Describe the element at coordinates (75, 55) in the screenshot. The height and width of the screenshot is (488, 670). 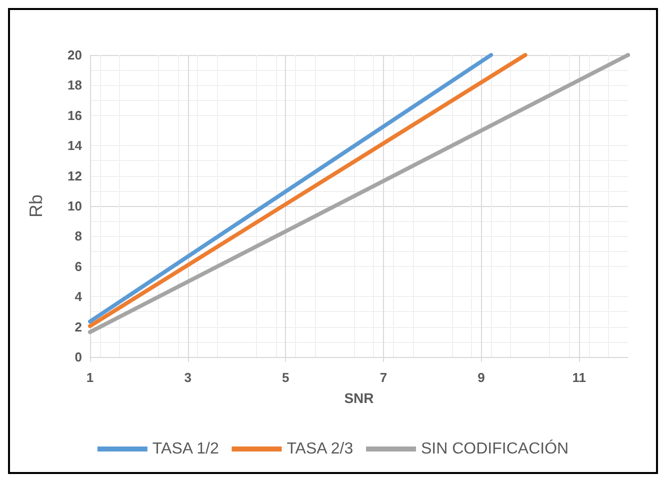
I see `y-tick-label: 20` at that location.